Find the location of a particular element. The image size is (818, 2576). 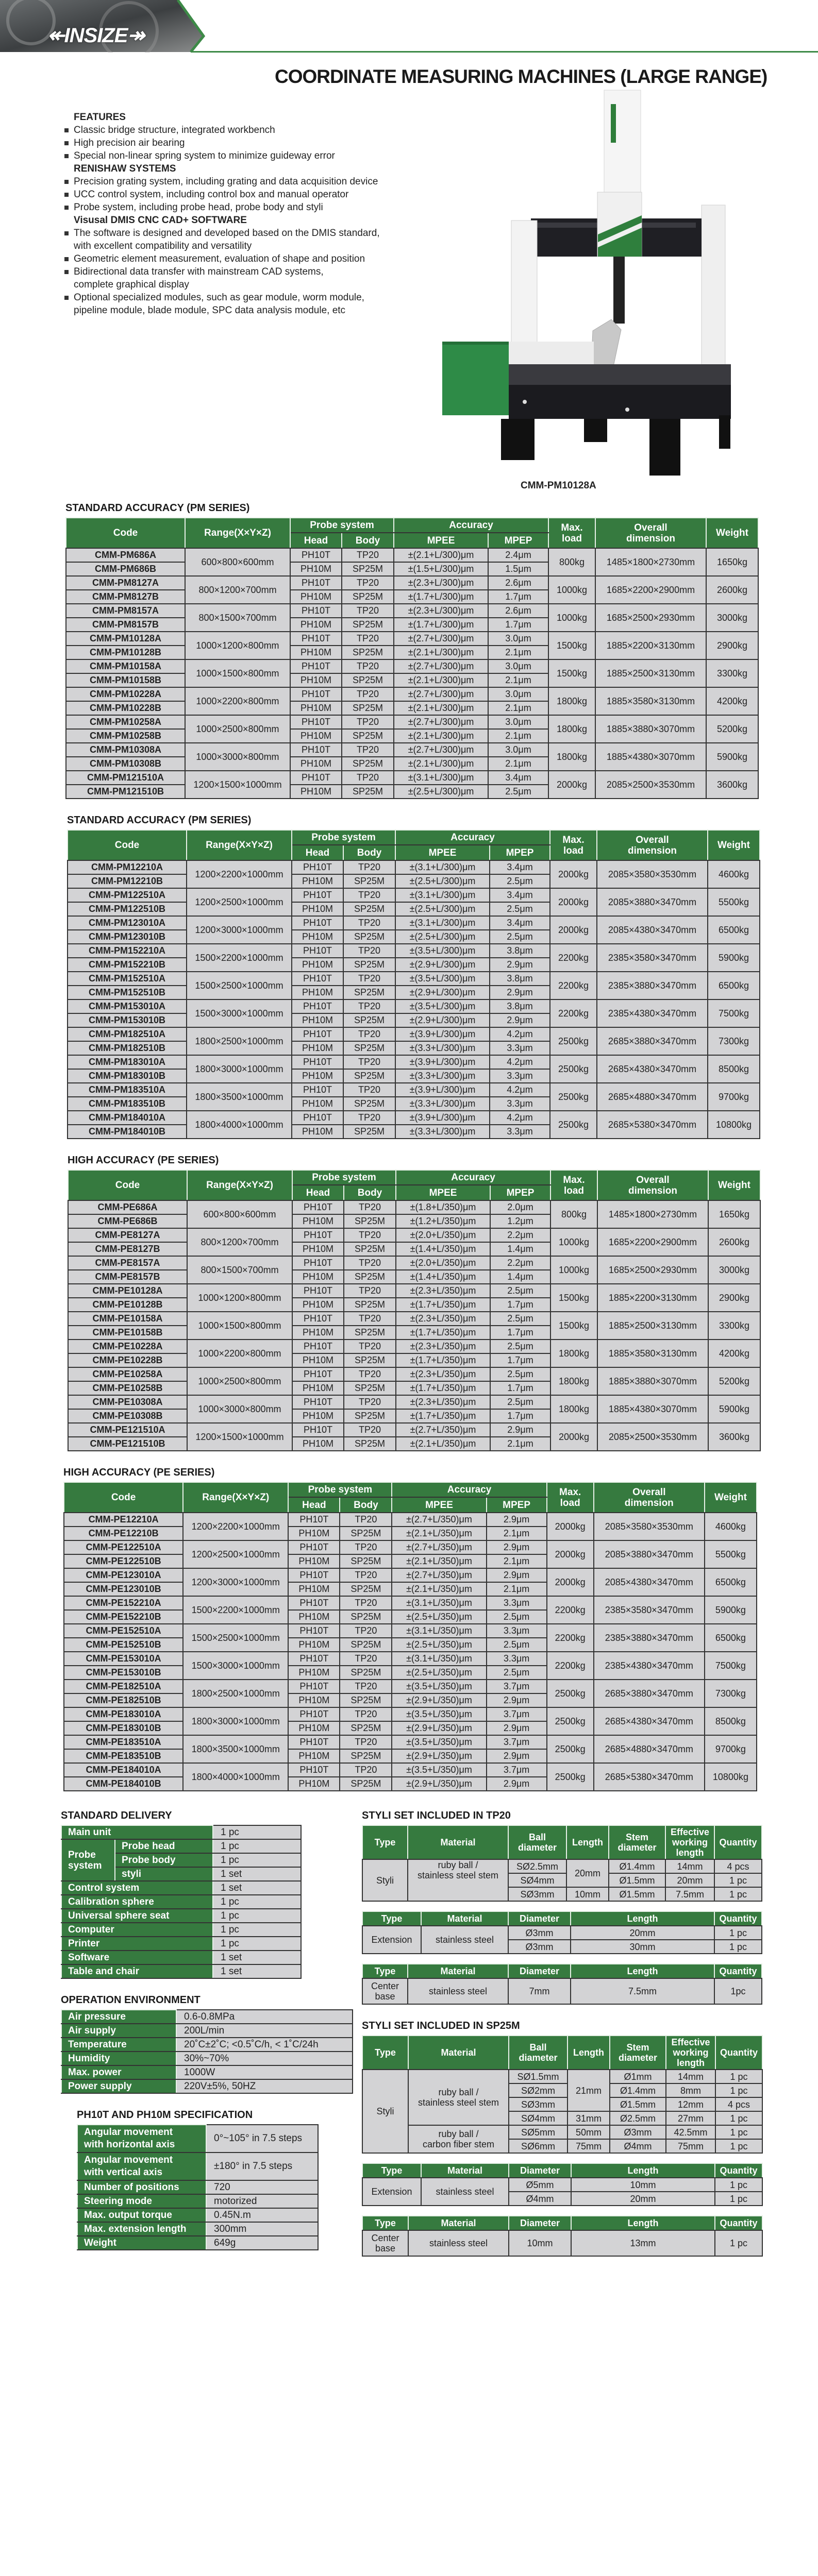

cell-weight: 5500kg is located at coordinates (731, 1555).